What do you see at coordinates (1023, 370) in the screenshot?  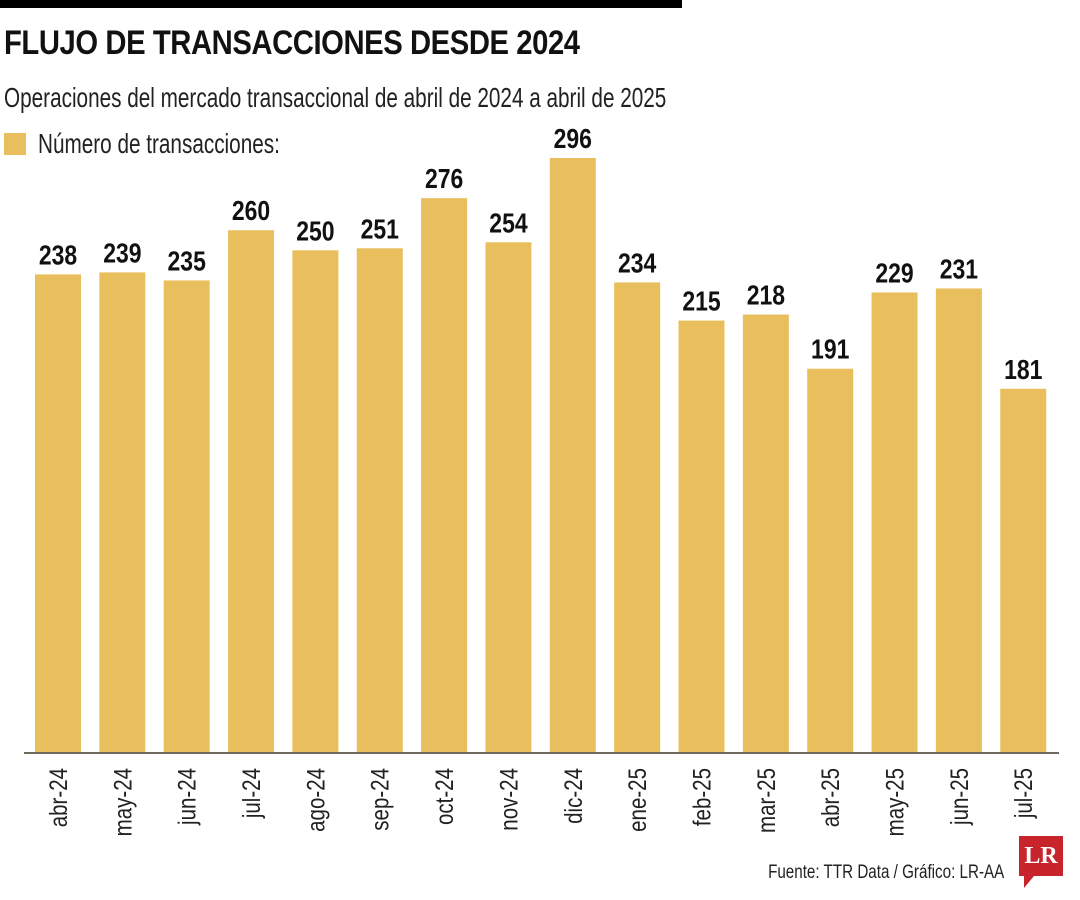 I see `value-label-jul-25: 181` at bounding box center [1023, 370].